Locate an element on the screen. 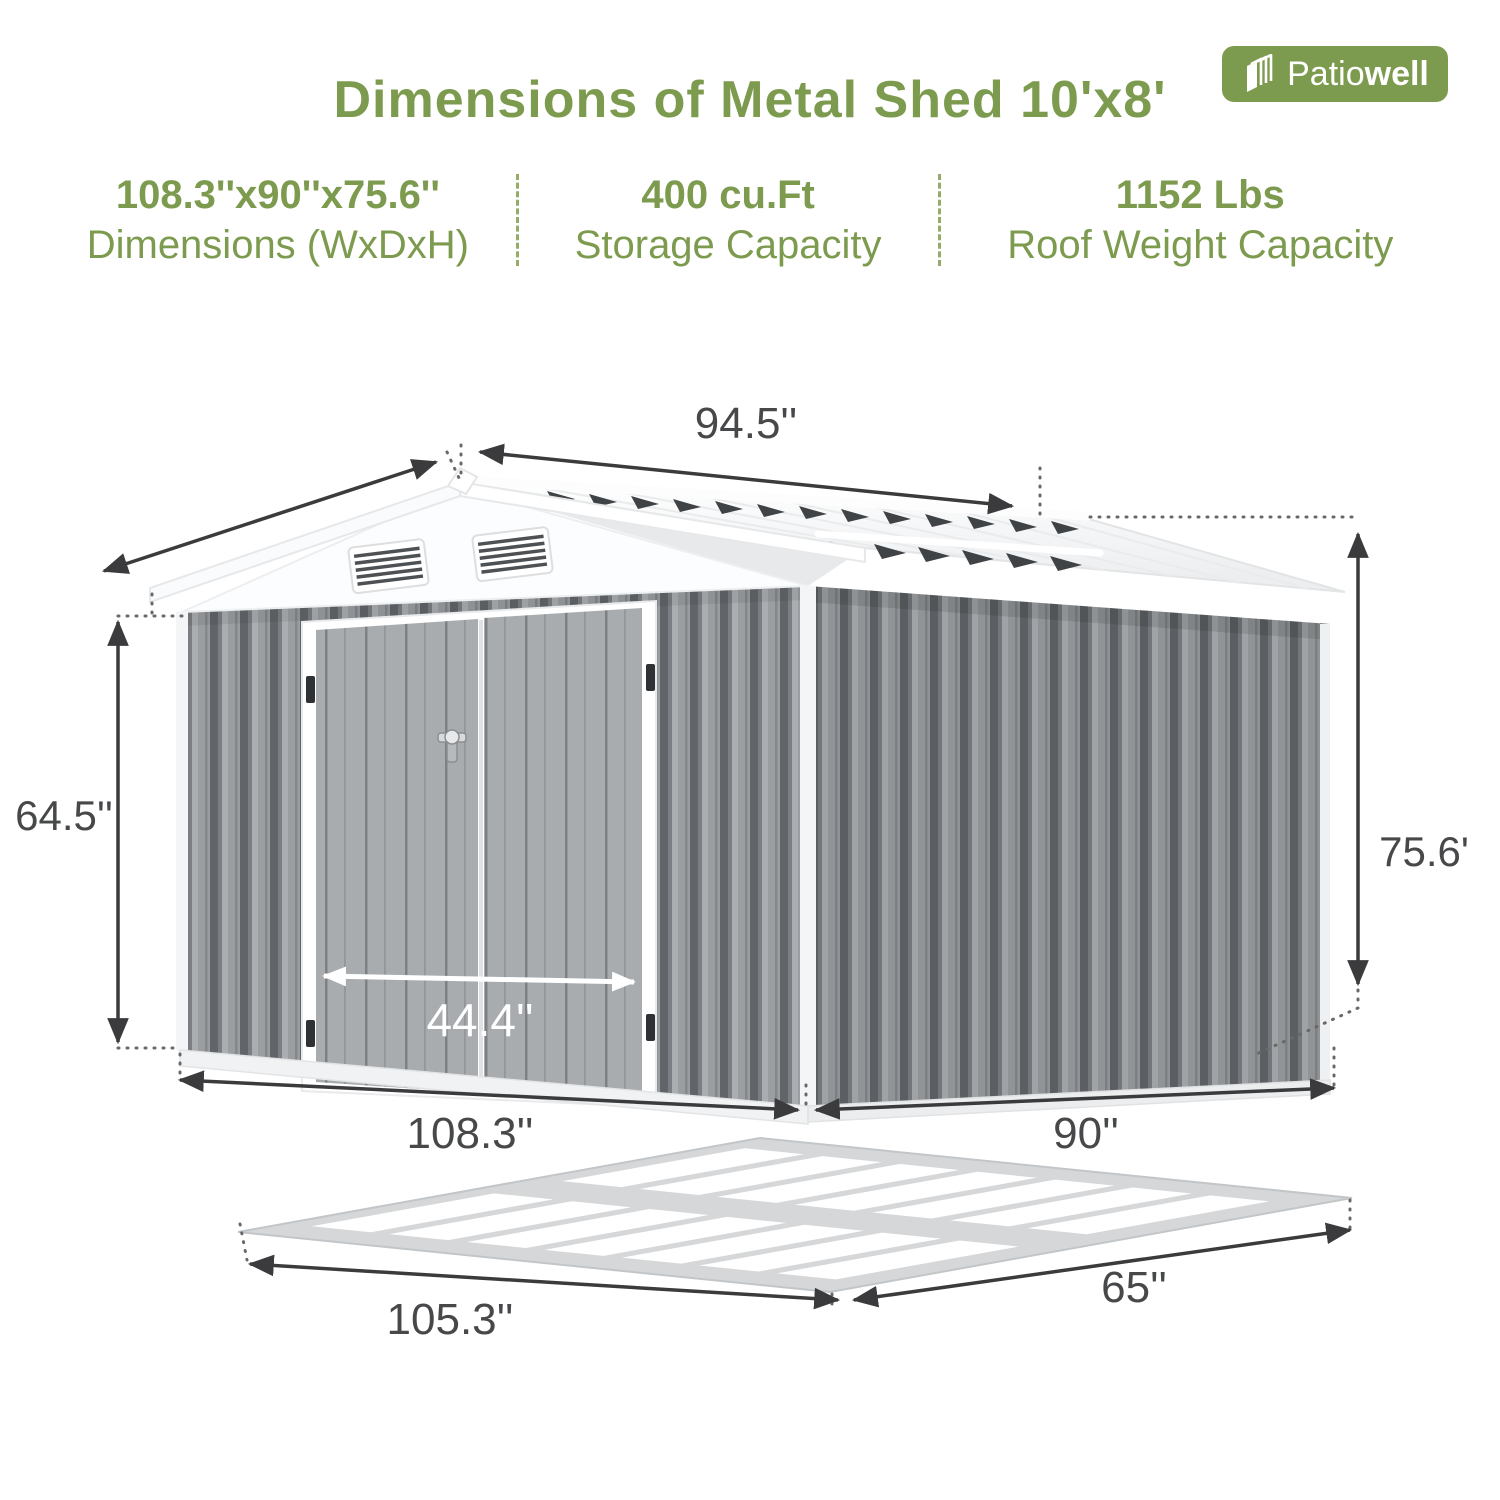 The height and width of the screenshot is (1500, 1500). ridge-vents is located at coordinates (792, 511).